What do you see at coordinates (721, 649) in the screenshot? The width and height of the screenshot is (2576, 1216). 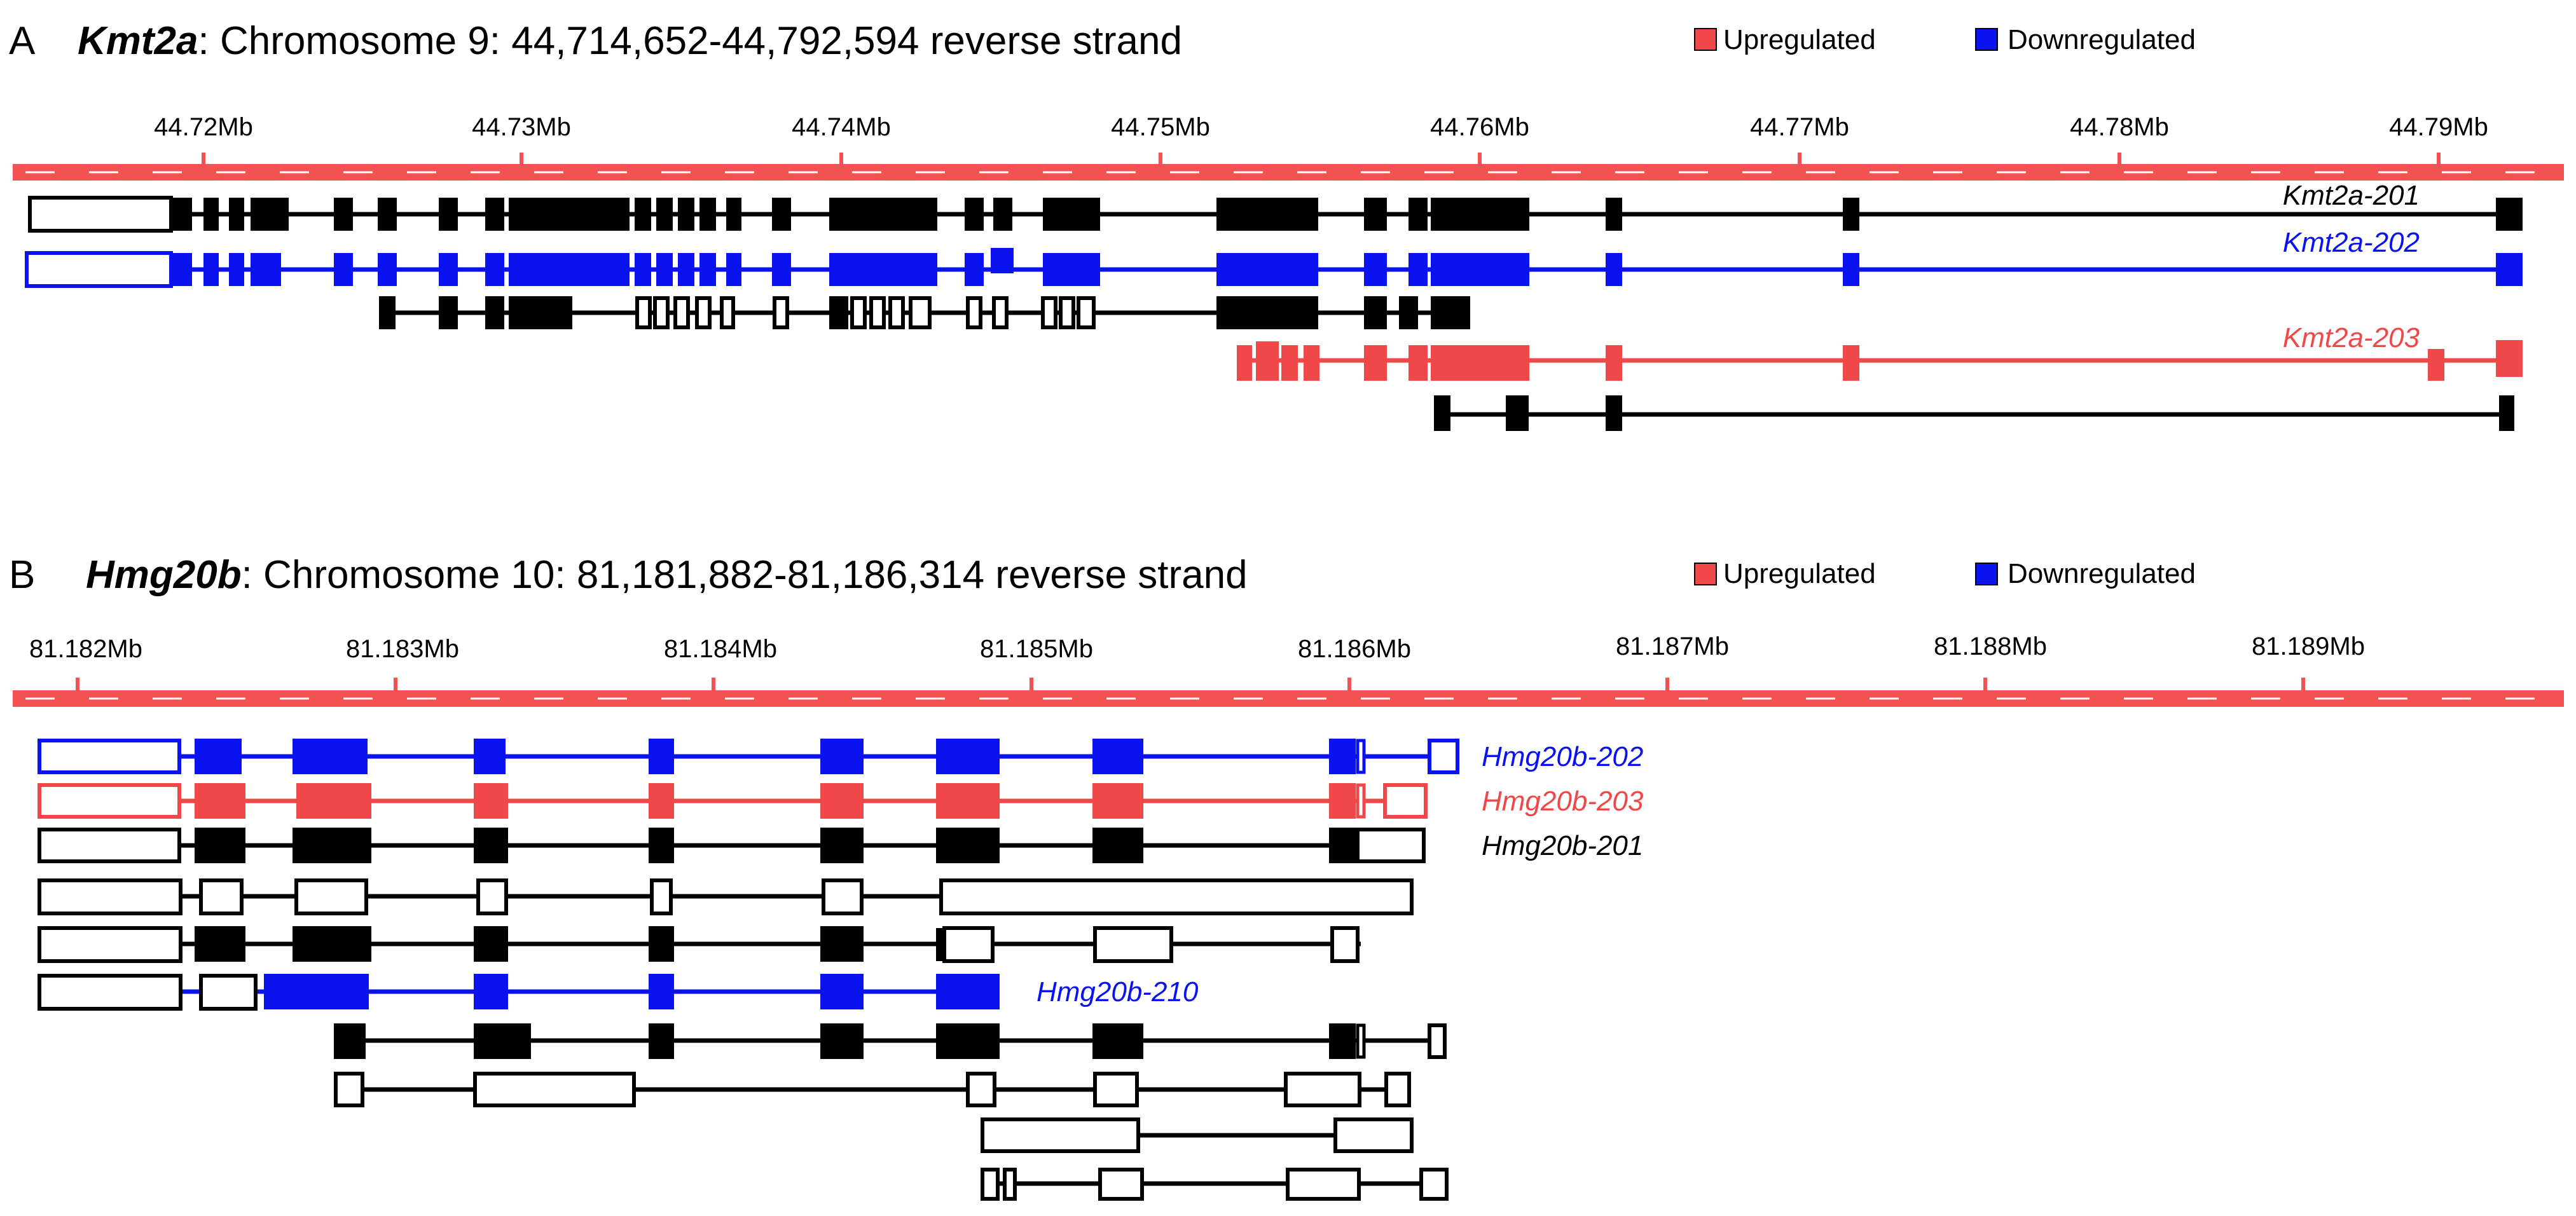 I see `tick-label: 81.184Mb` at bounding box center [721, 649].